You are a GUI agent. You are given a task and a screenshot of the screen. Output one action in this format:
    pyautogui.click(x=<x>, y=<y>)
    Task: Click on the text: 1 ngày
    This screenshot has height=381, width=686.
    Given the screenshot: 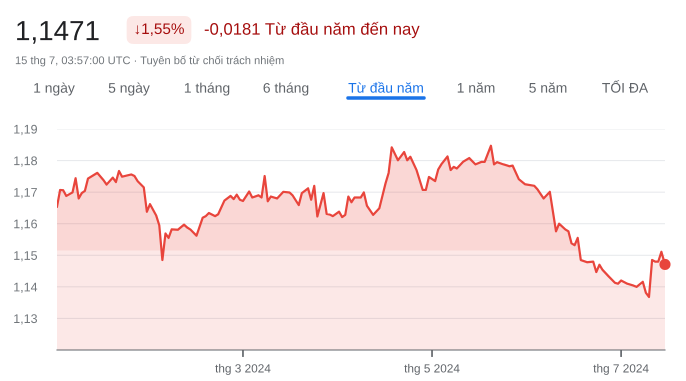 What is the action you would take?
    pyautogui.click(x=54, y=89)
    